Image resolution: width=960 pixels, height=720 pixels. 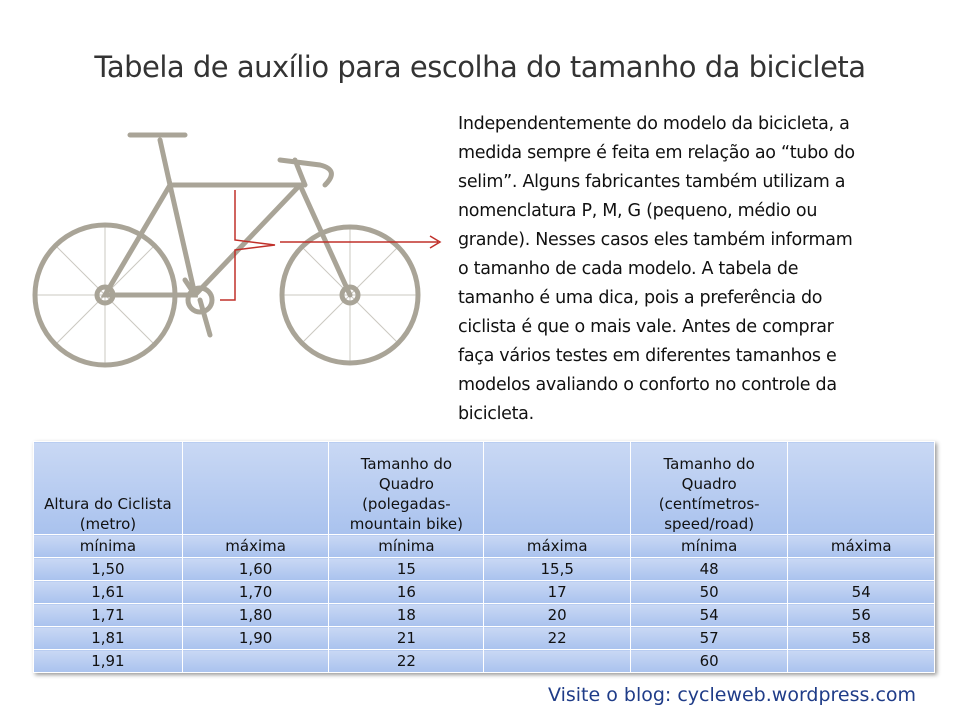 I want to click on table-cell: 17, so click(x=557, y=592).